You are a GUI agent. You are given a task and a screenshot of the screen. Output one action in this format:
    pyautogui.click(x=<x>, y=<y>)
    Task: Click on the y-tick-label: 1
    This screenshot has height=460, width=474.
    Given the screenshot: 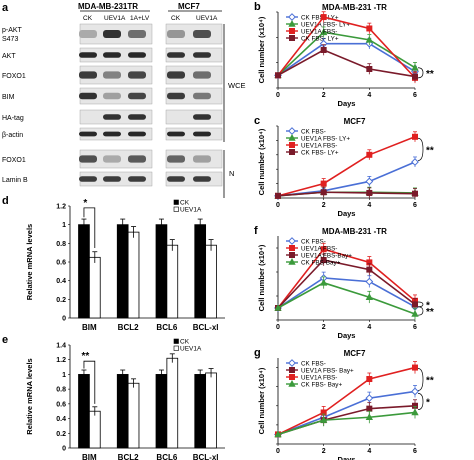 What is the action you would take?
    pyautogui.click(x=64, y=375)
    